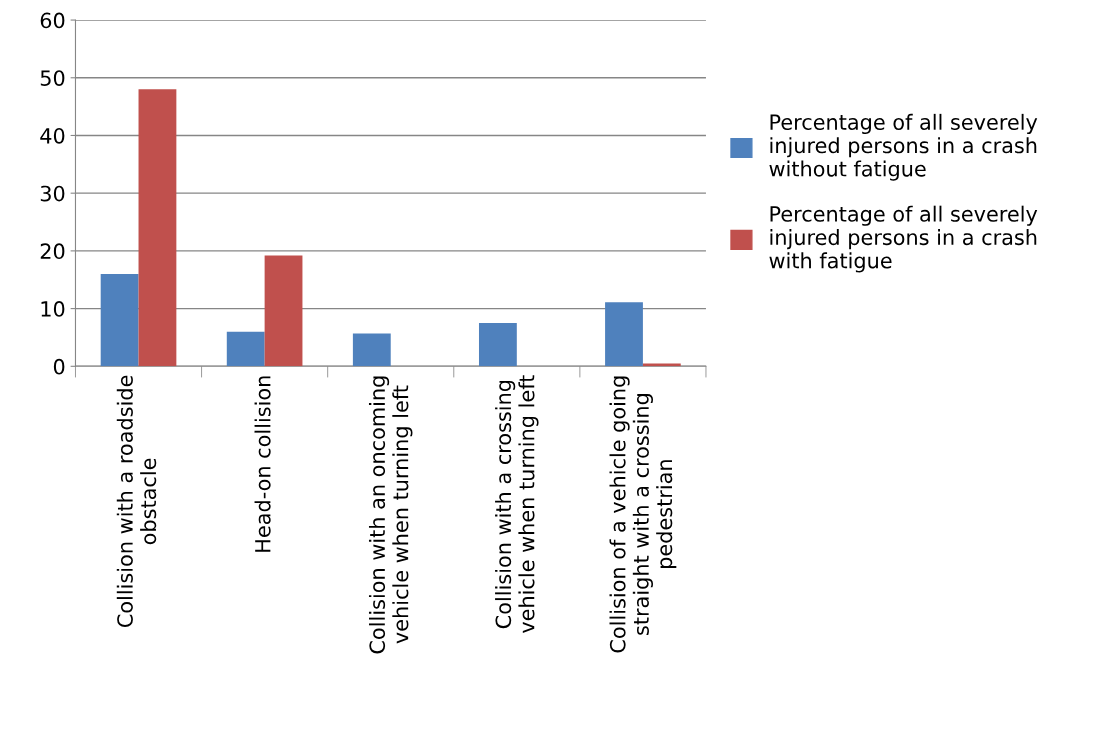  Describe the element at coordinates (136, 501) in the screenshot. I see `x-tick-label: Collision with a roadside obstacle` at that location.